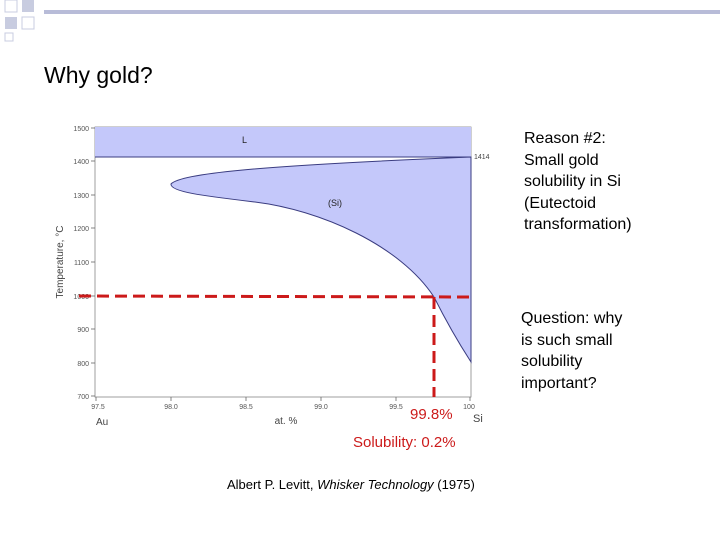  What do you see at coordinates (335, 203) in the screenshot?
I see `solid-solution-label: (Si)` at bounding box center [335, 203].